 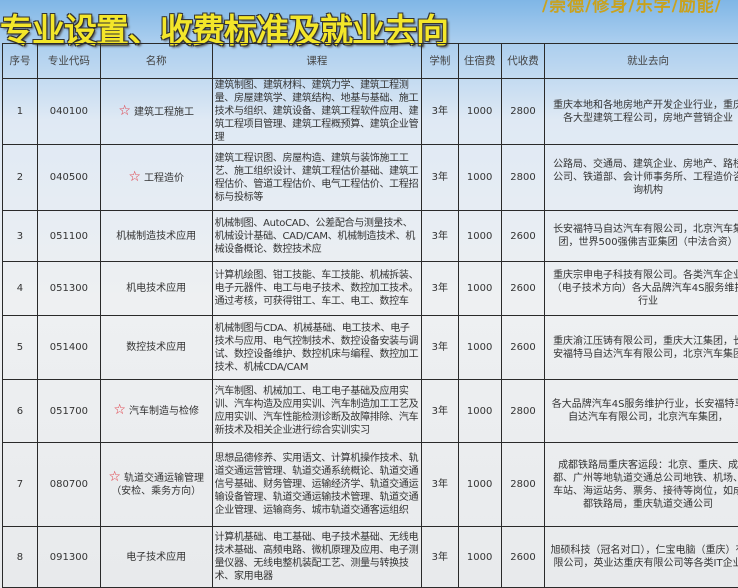 I want to click on row-number: 3, so click(x=20, y=236).